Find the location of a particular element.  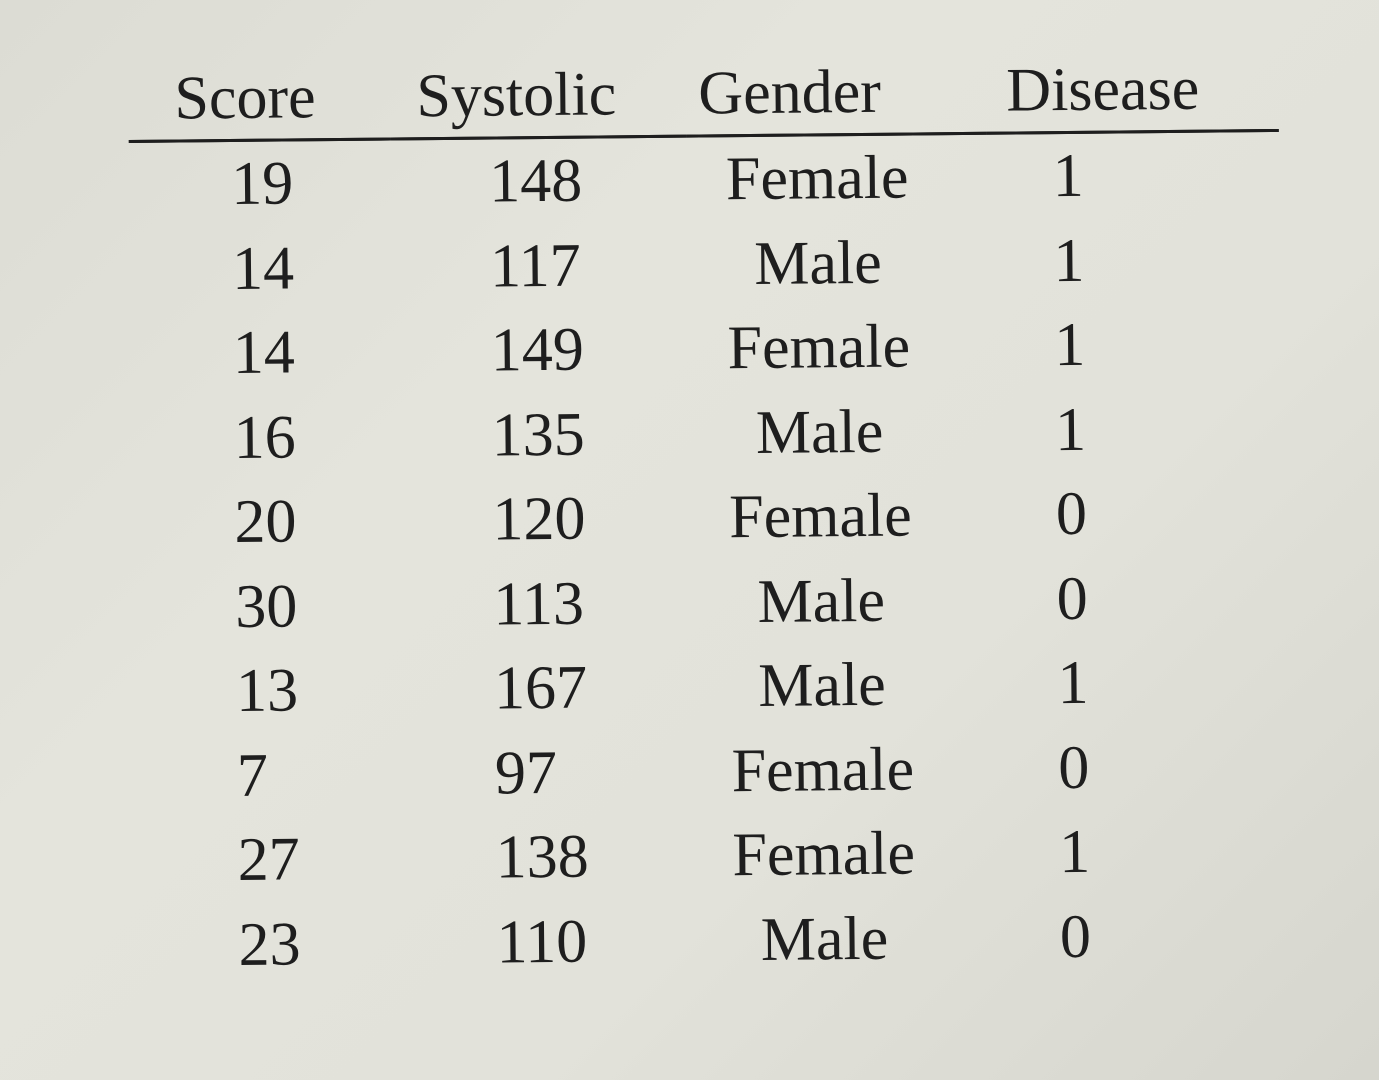

header-disease: Disease is located at coordinates (1132, 90).